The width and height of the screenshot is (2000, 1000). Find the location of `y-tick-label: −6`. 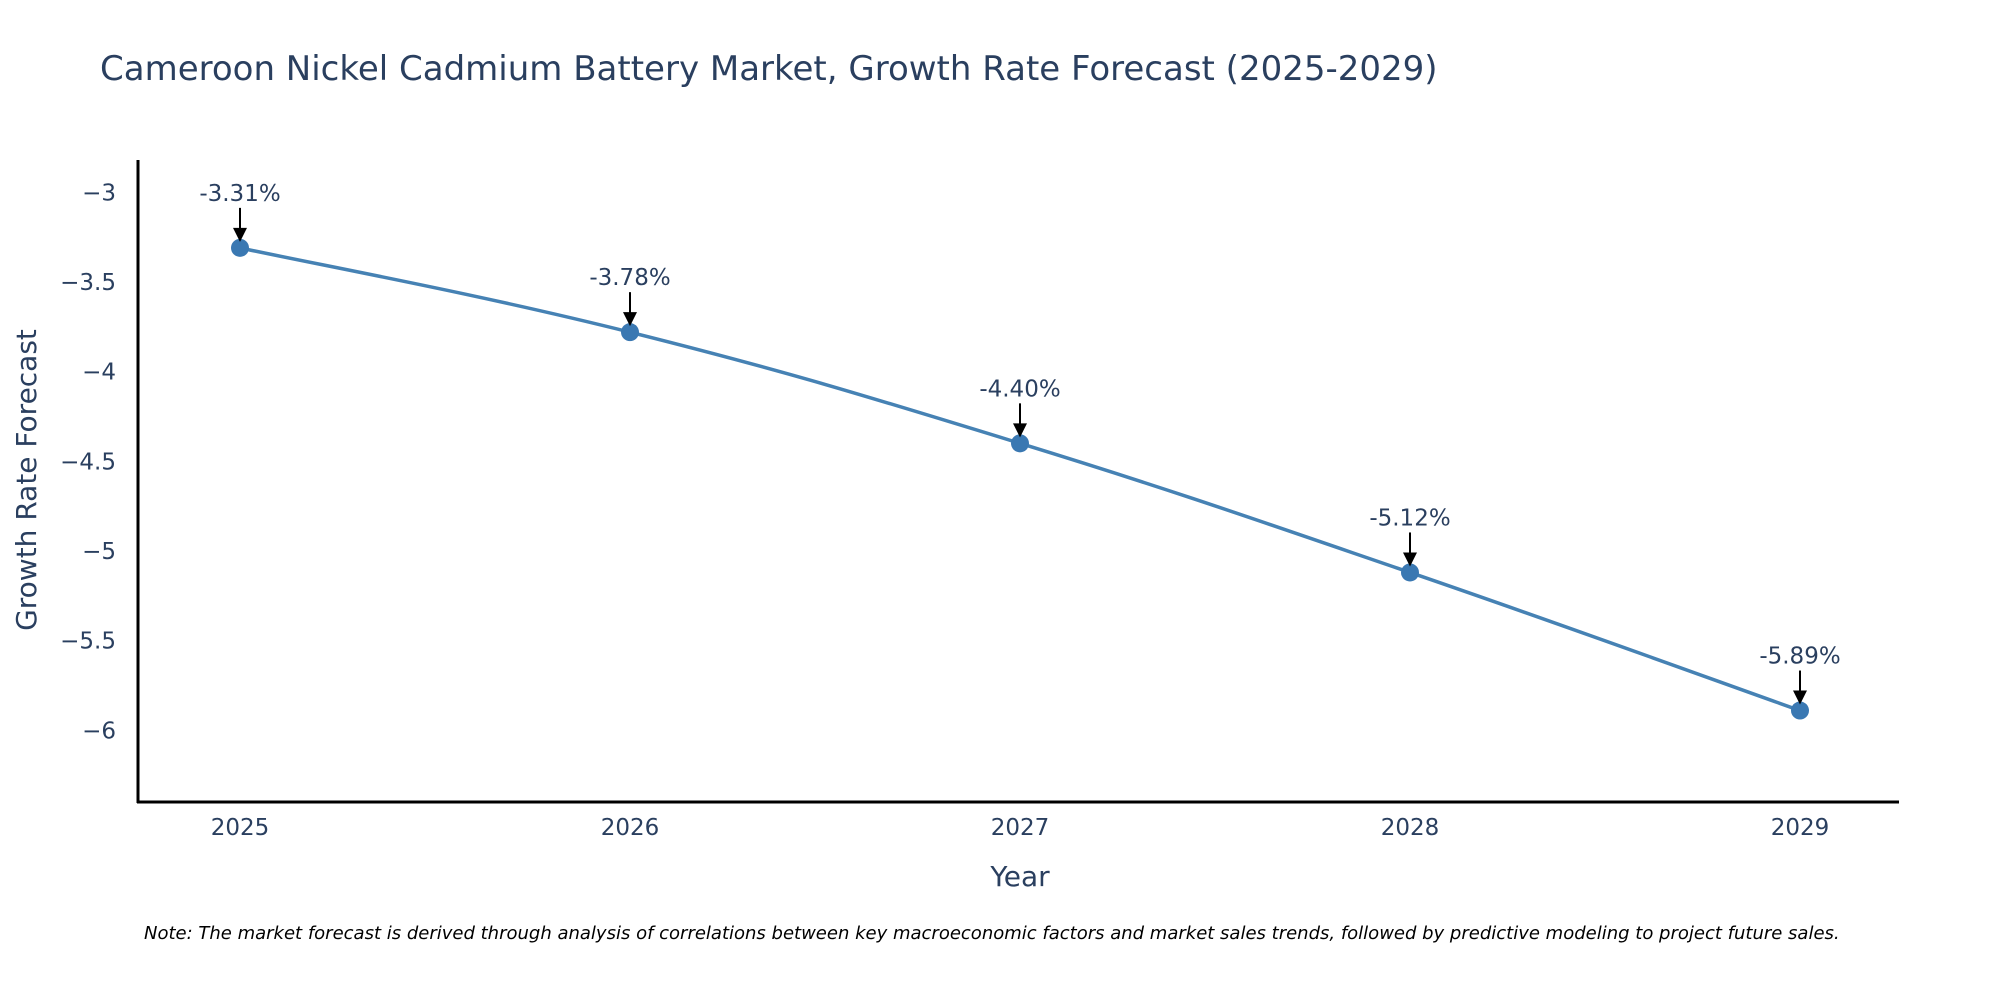

y-tick-label: −6 is located at coordinates (99, 731).